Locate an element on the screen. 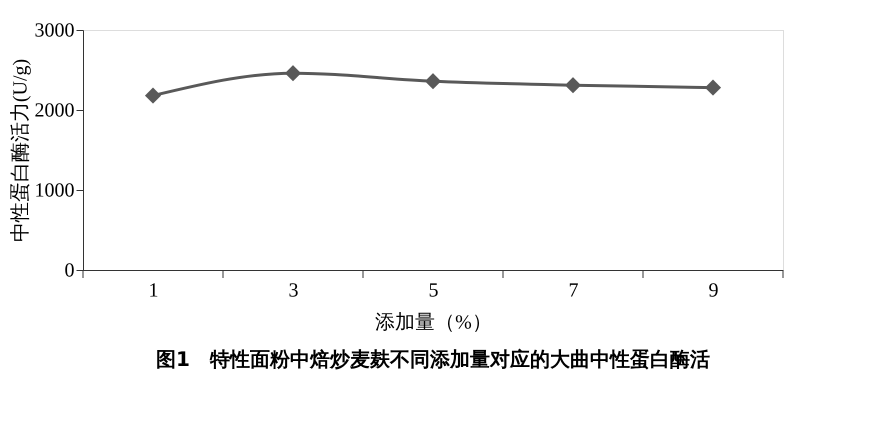 The width and height of the screenshot is (879, 430). y-tick-label: 3000 is located at coordinates (54, 31).